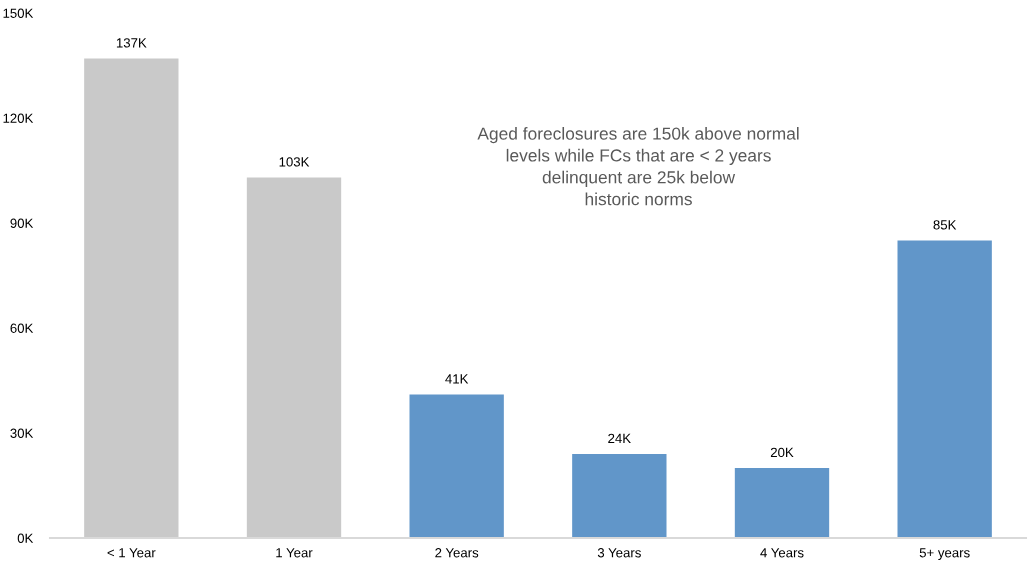  I want to click on x-tick-label: < 1 Year, so click(131, 553).